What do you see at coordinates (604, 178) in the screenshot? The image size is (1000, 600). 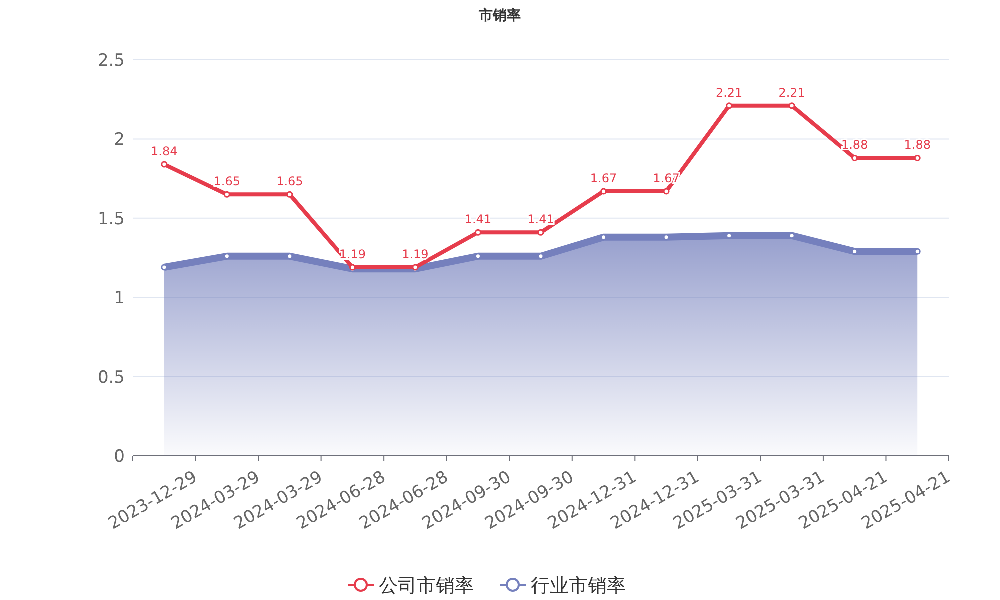 I see `data-label: 1.67` at bounding box center [604, 178].